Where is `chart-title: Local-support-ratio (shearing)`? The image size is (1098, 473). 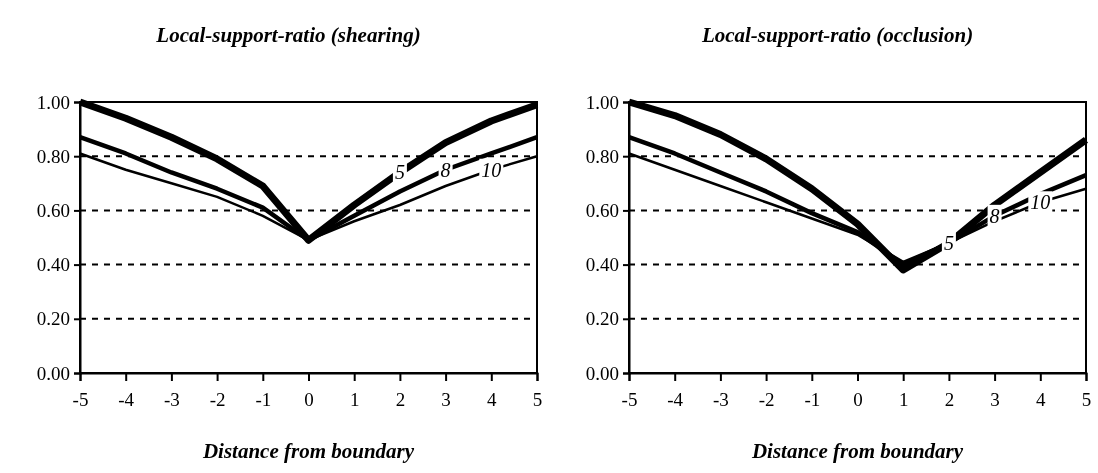
chart-title: Local-support-ratio (shearing) is located at coordinates (288, 35).